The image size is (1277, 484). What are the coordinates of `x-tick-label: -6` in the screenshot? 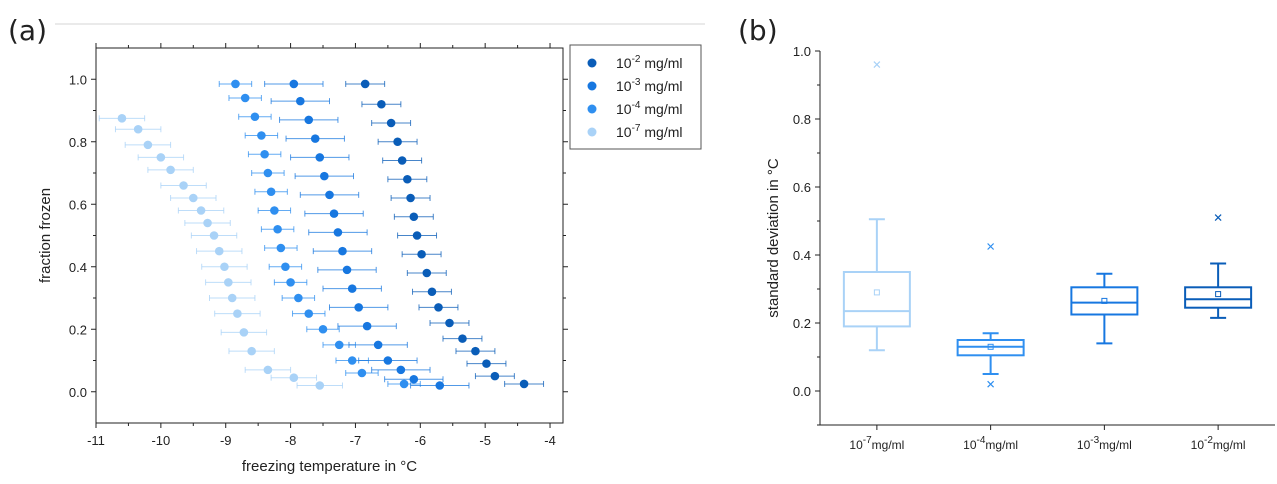 It's located at (421, 440).